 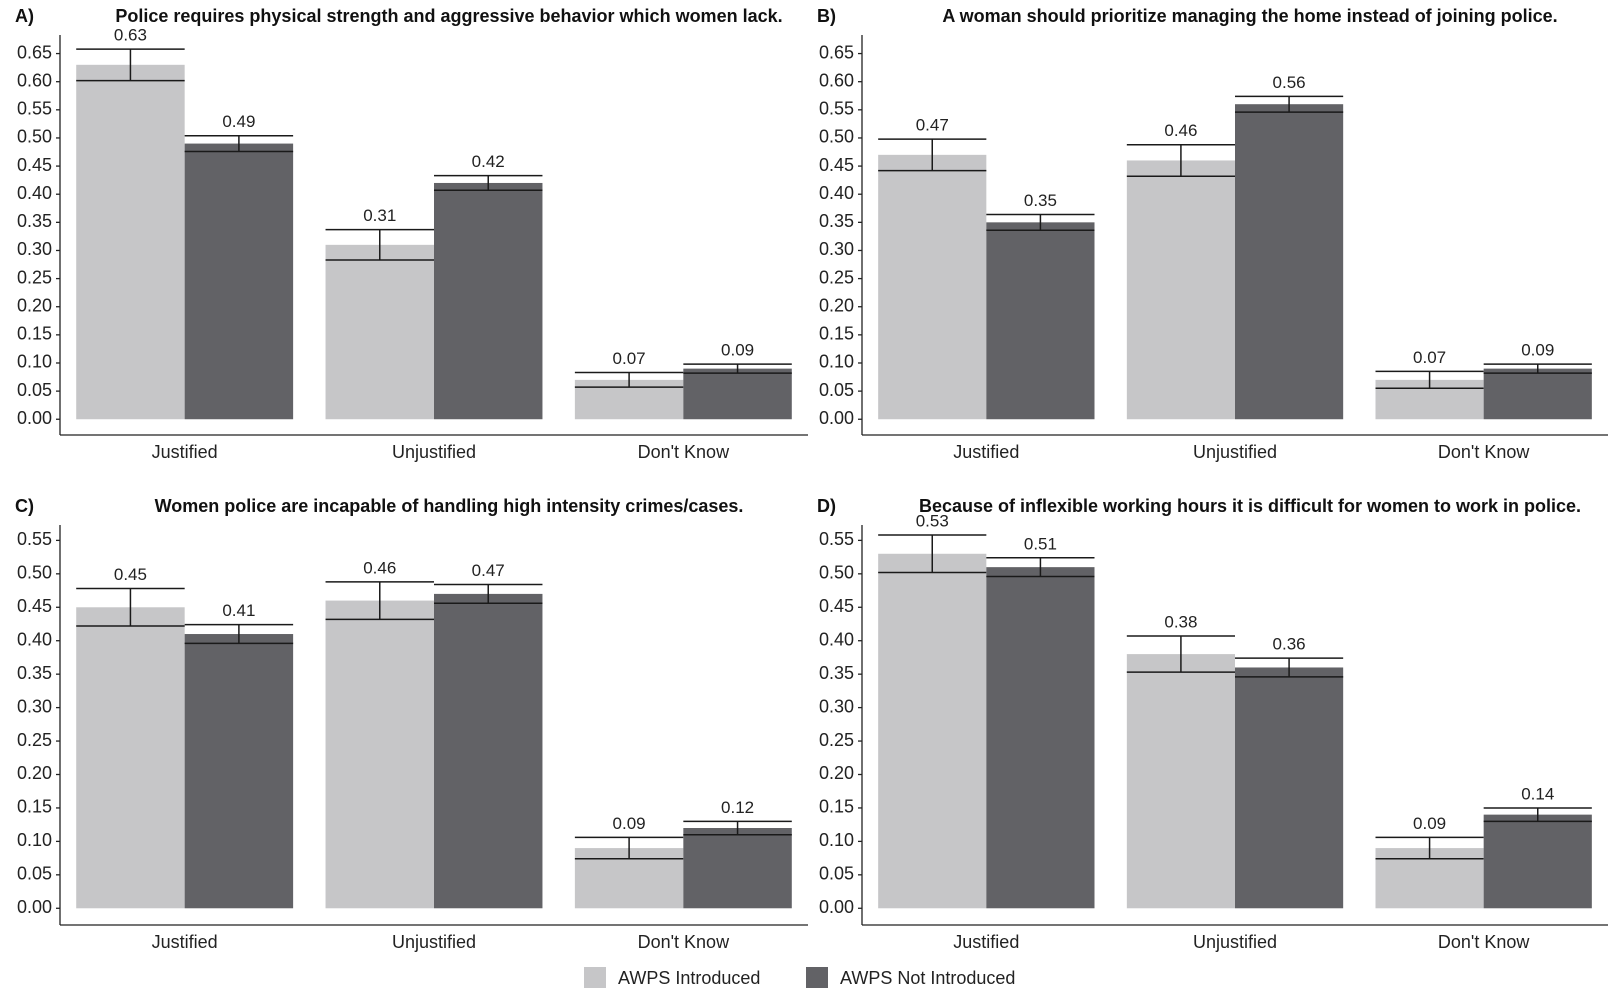 I want to click on data-label: 0.09, so click(x=1429, y=823).